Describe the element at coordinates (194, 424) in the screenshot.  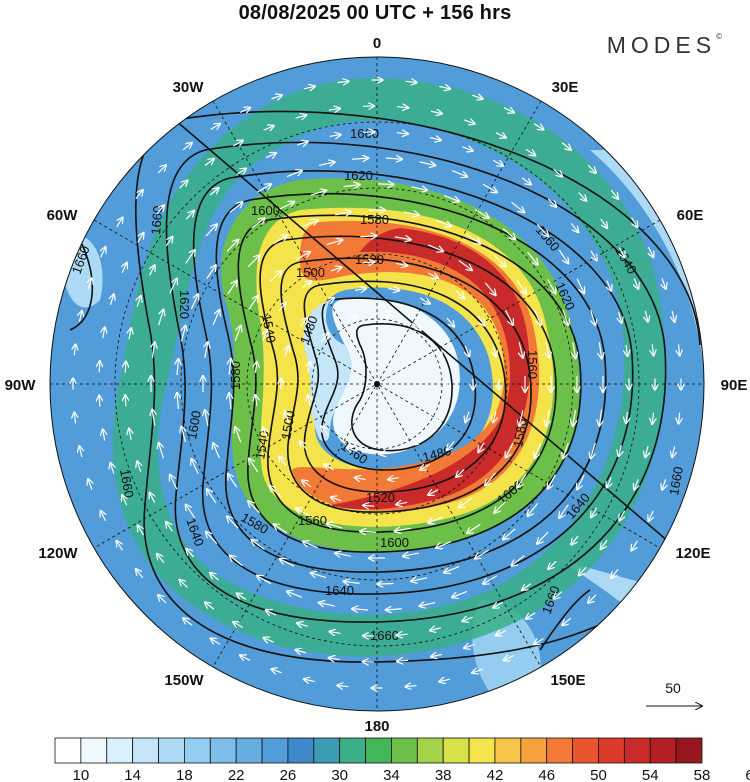
I see `contour-label: 1600` at that location.